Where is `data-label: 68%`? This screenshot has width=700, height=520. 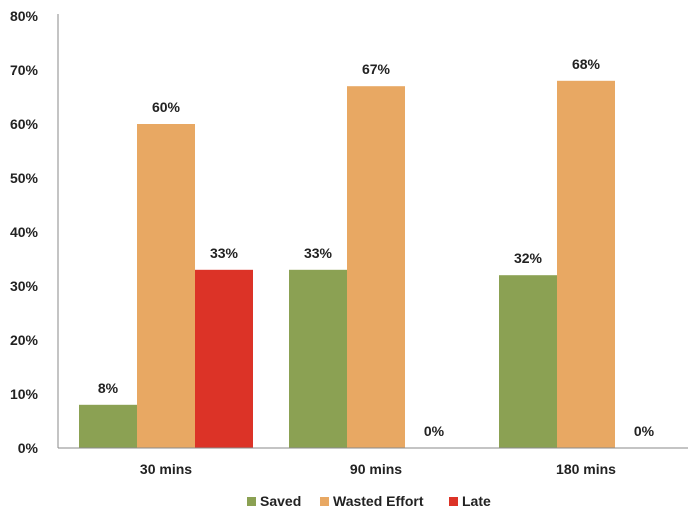 data-label: 68% is located at coordinates (586, 64).